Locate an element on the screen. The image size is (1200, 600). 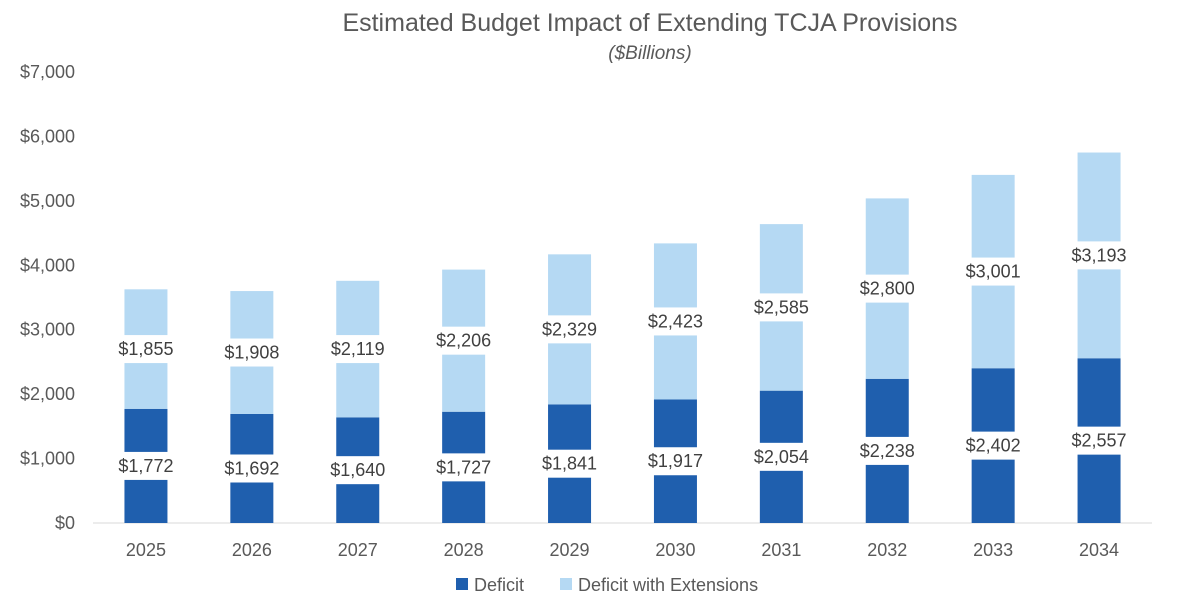
y-tick-label: $6,000 is located at coordinates (47, 136).